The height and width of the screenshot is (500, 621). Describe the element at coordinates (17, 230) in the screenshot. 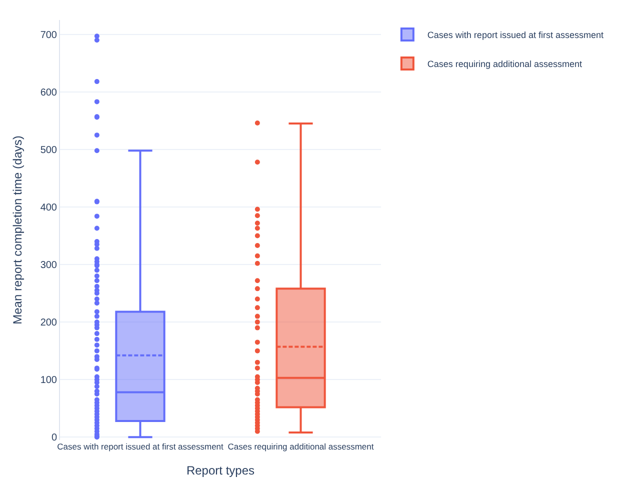

I see `y-axis-title: Mean report completion time (days)` at that location.